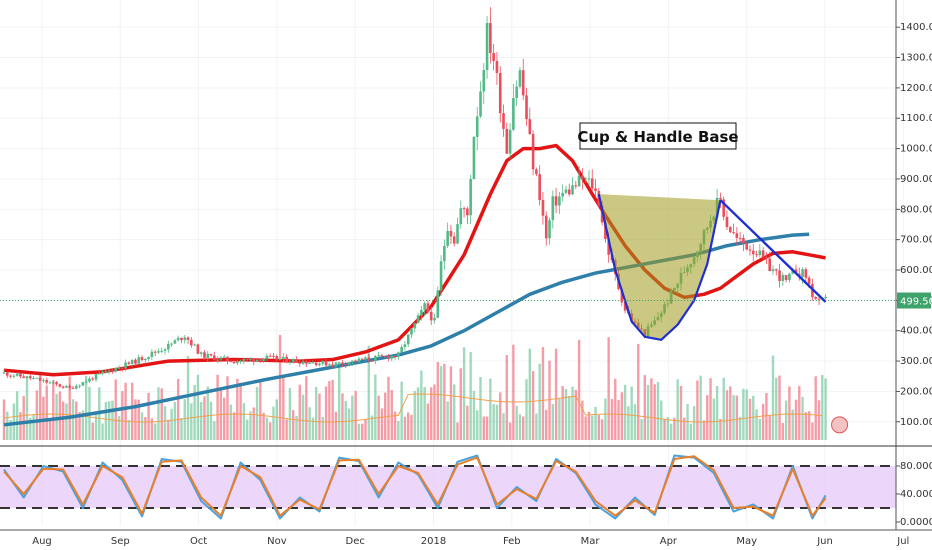 This screenshot has height=550, width=932. I want to click on price-tick-label: 600.00, so click(916, 270).